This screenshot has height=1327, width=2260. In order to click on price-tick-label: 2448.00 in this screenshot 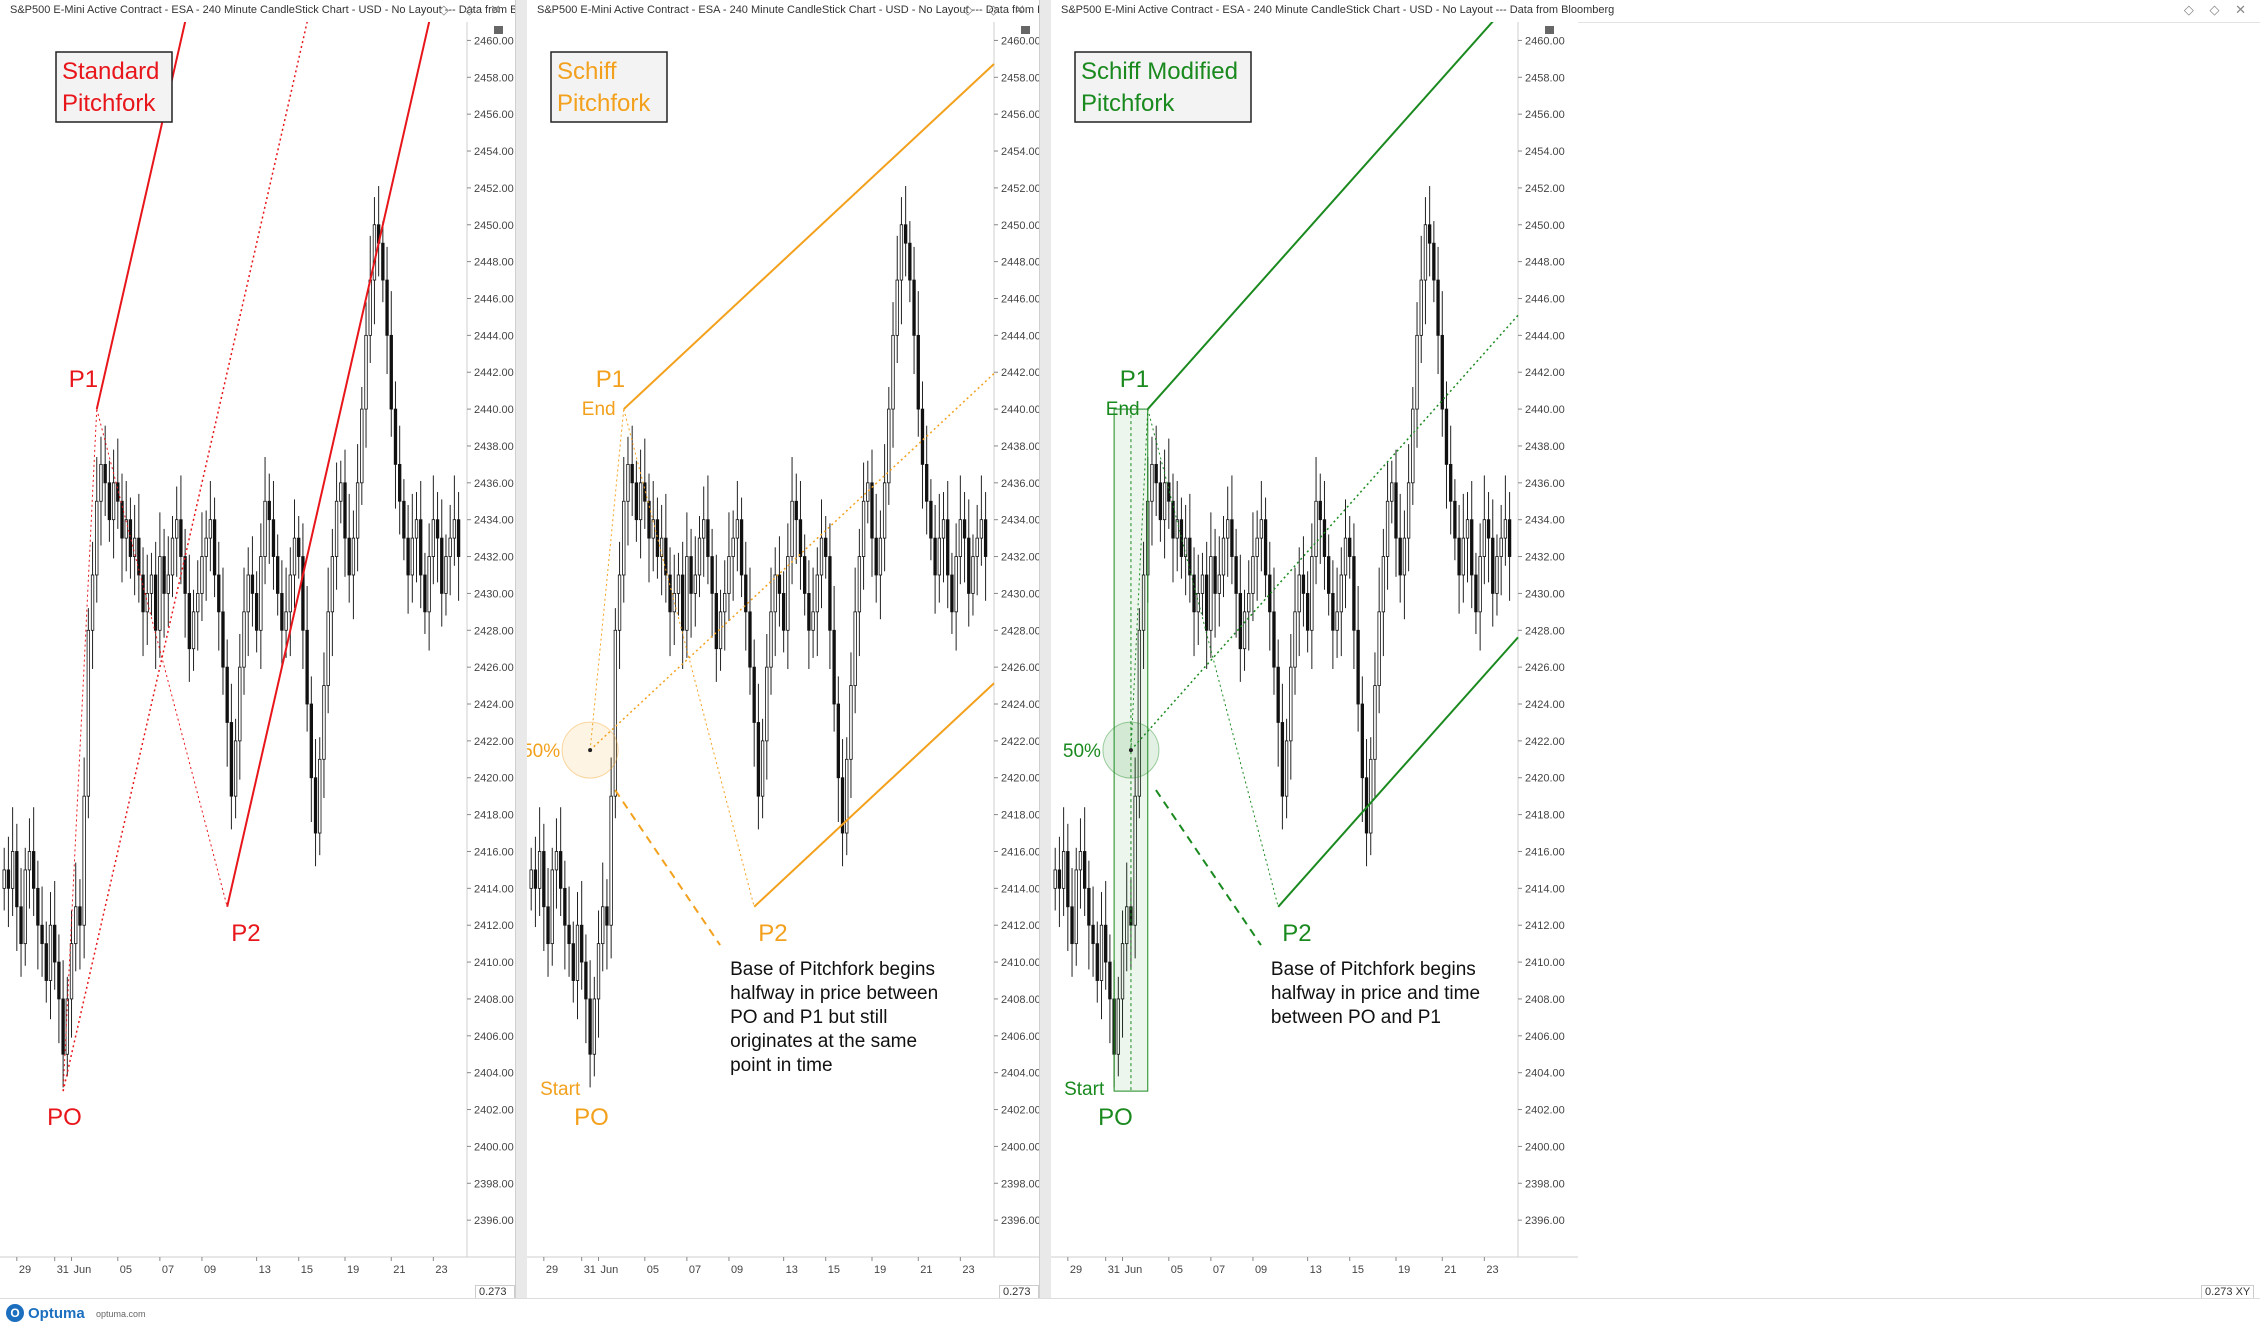, I will do `click(1020, 263)`.